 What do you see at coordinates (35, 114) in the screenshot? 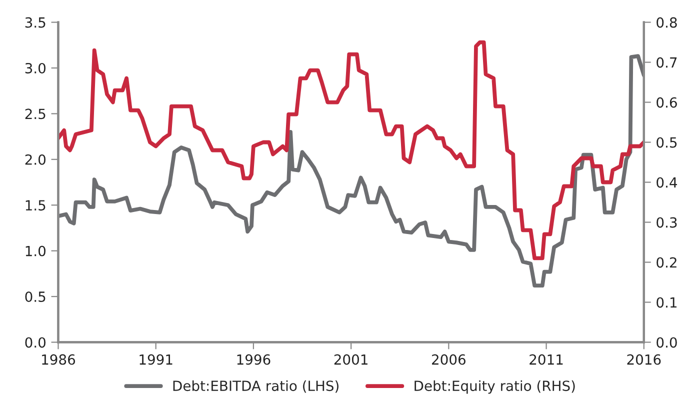
I see `y-tick-label: 2.5` at bounding box center [35, 114].